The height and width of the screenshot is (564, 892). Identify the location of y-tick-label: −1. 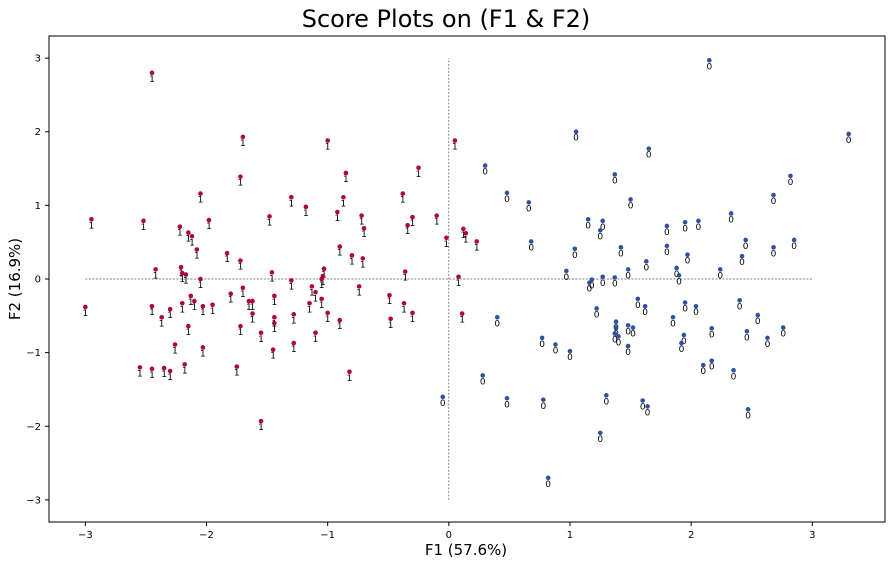
(33, 353).